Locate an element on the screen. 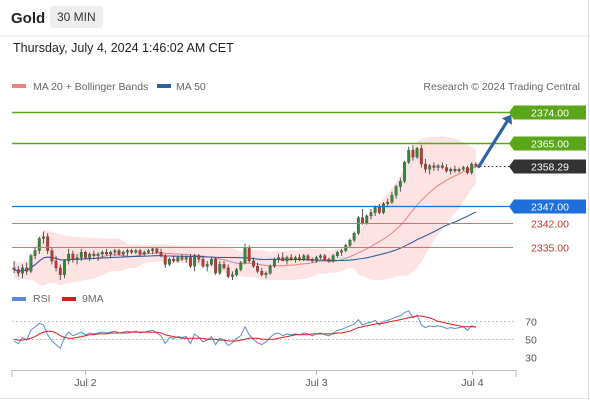 The height and width of the screenshot is (400, 590). forecast-arrow-head is located at coordinates (507, 119).